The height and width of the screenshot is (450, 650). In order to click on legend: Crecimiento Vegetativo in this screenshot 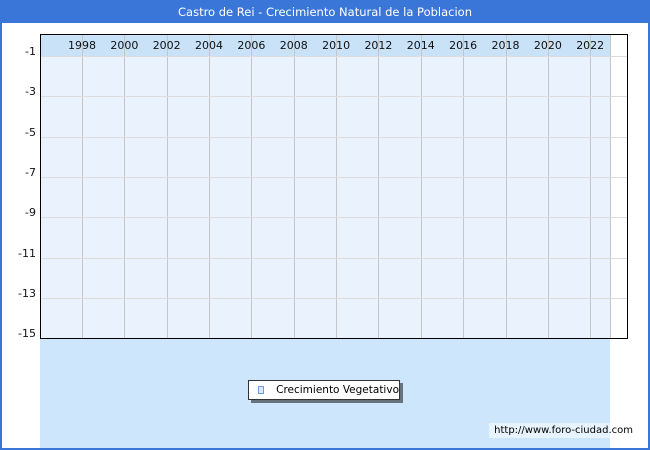, I will do `click(324, 390)`.